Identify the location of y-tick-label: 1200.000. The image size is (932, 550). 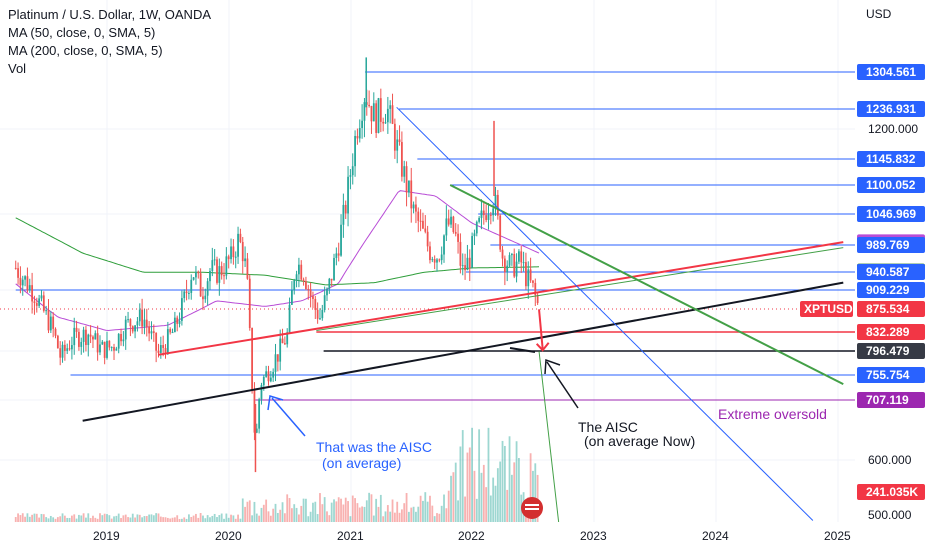
(893, 129).